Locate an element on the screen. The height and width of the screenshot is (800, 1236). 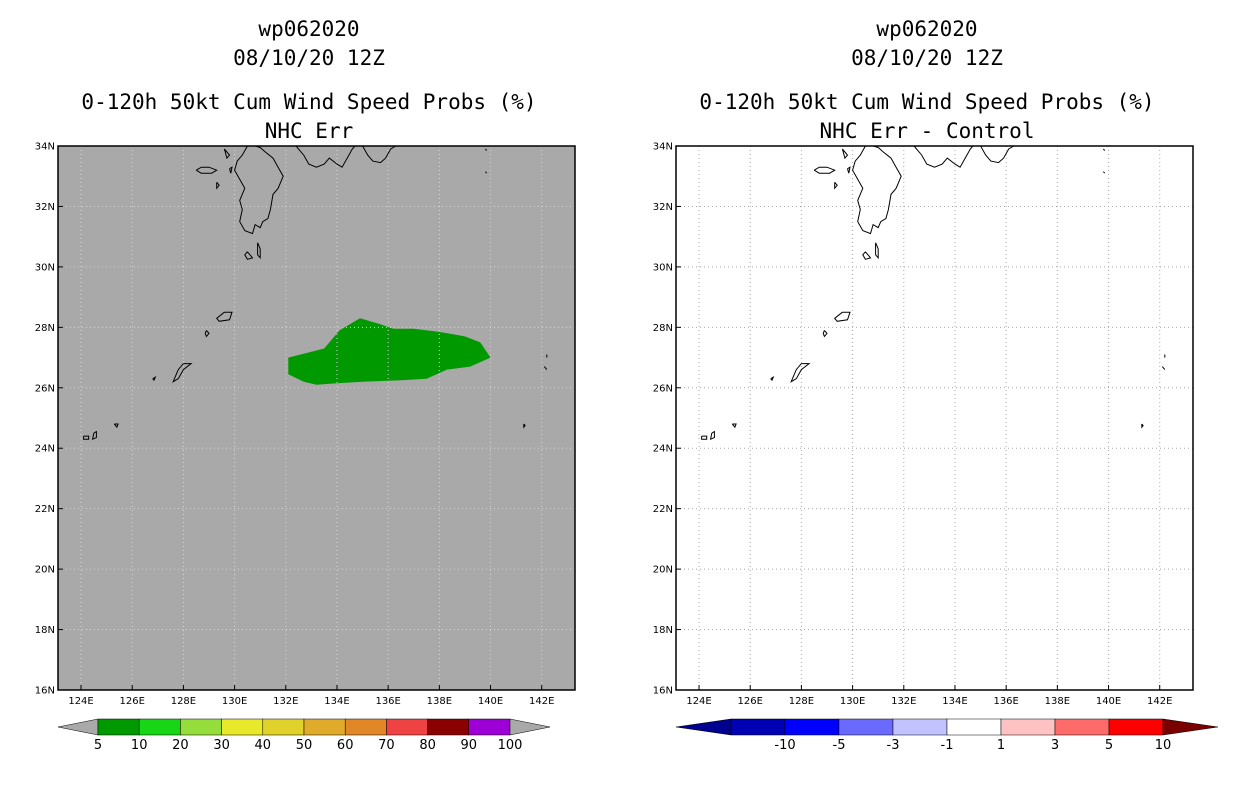
y-tick-label-24N: 24N is located at coordinates (45, 449).